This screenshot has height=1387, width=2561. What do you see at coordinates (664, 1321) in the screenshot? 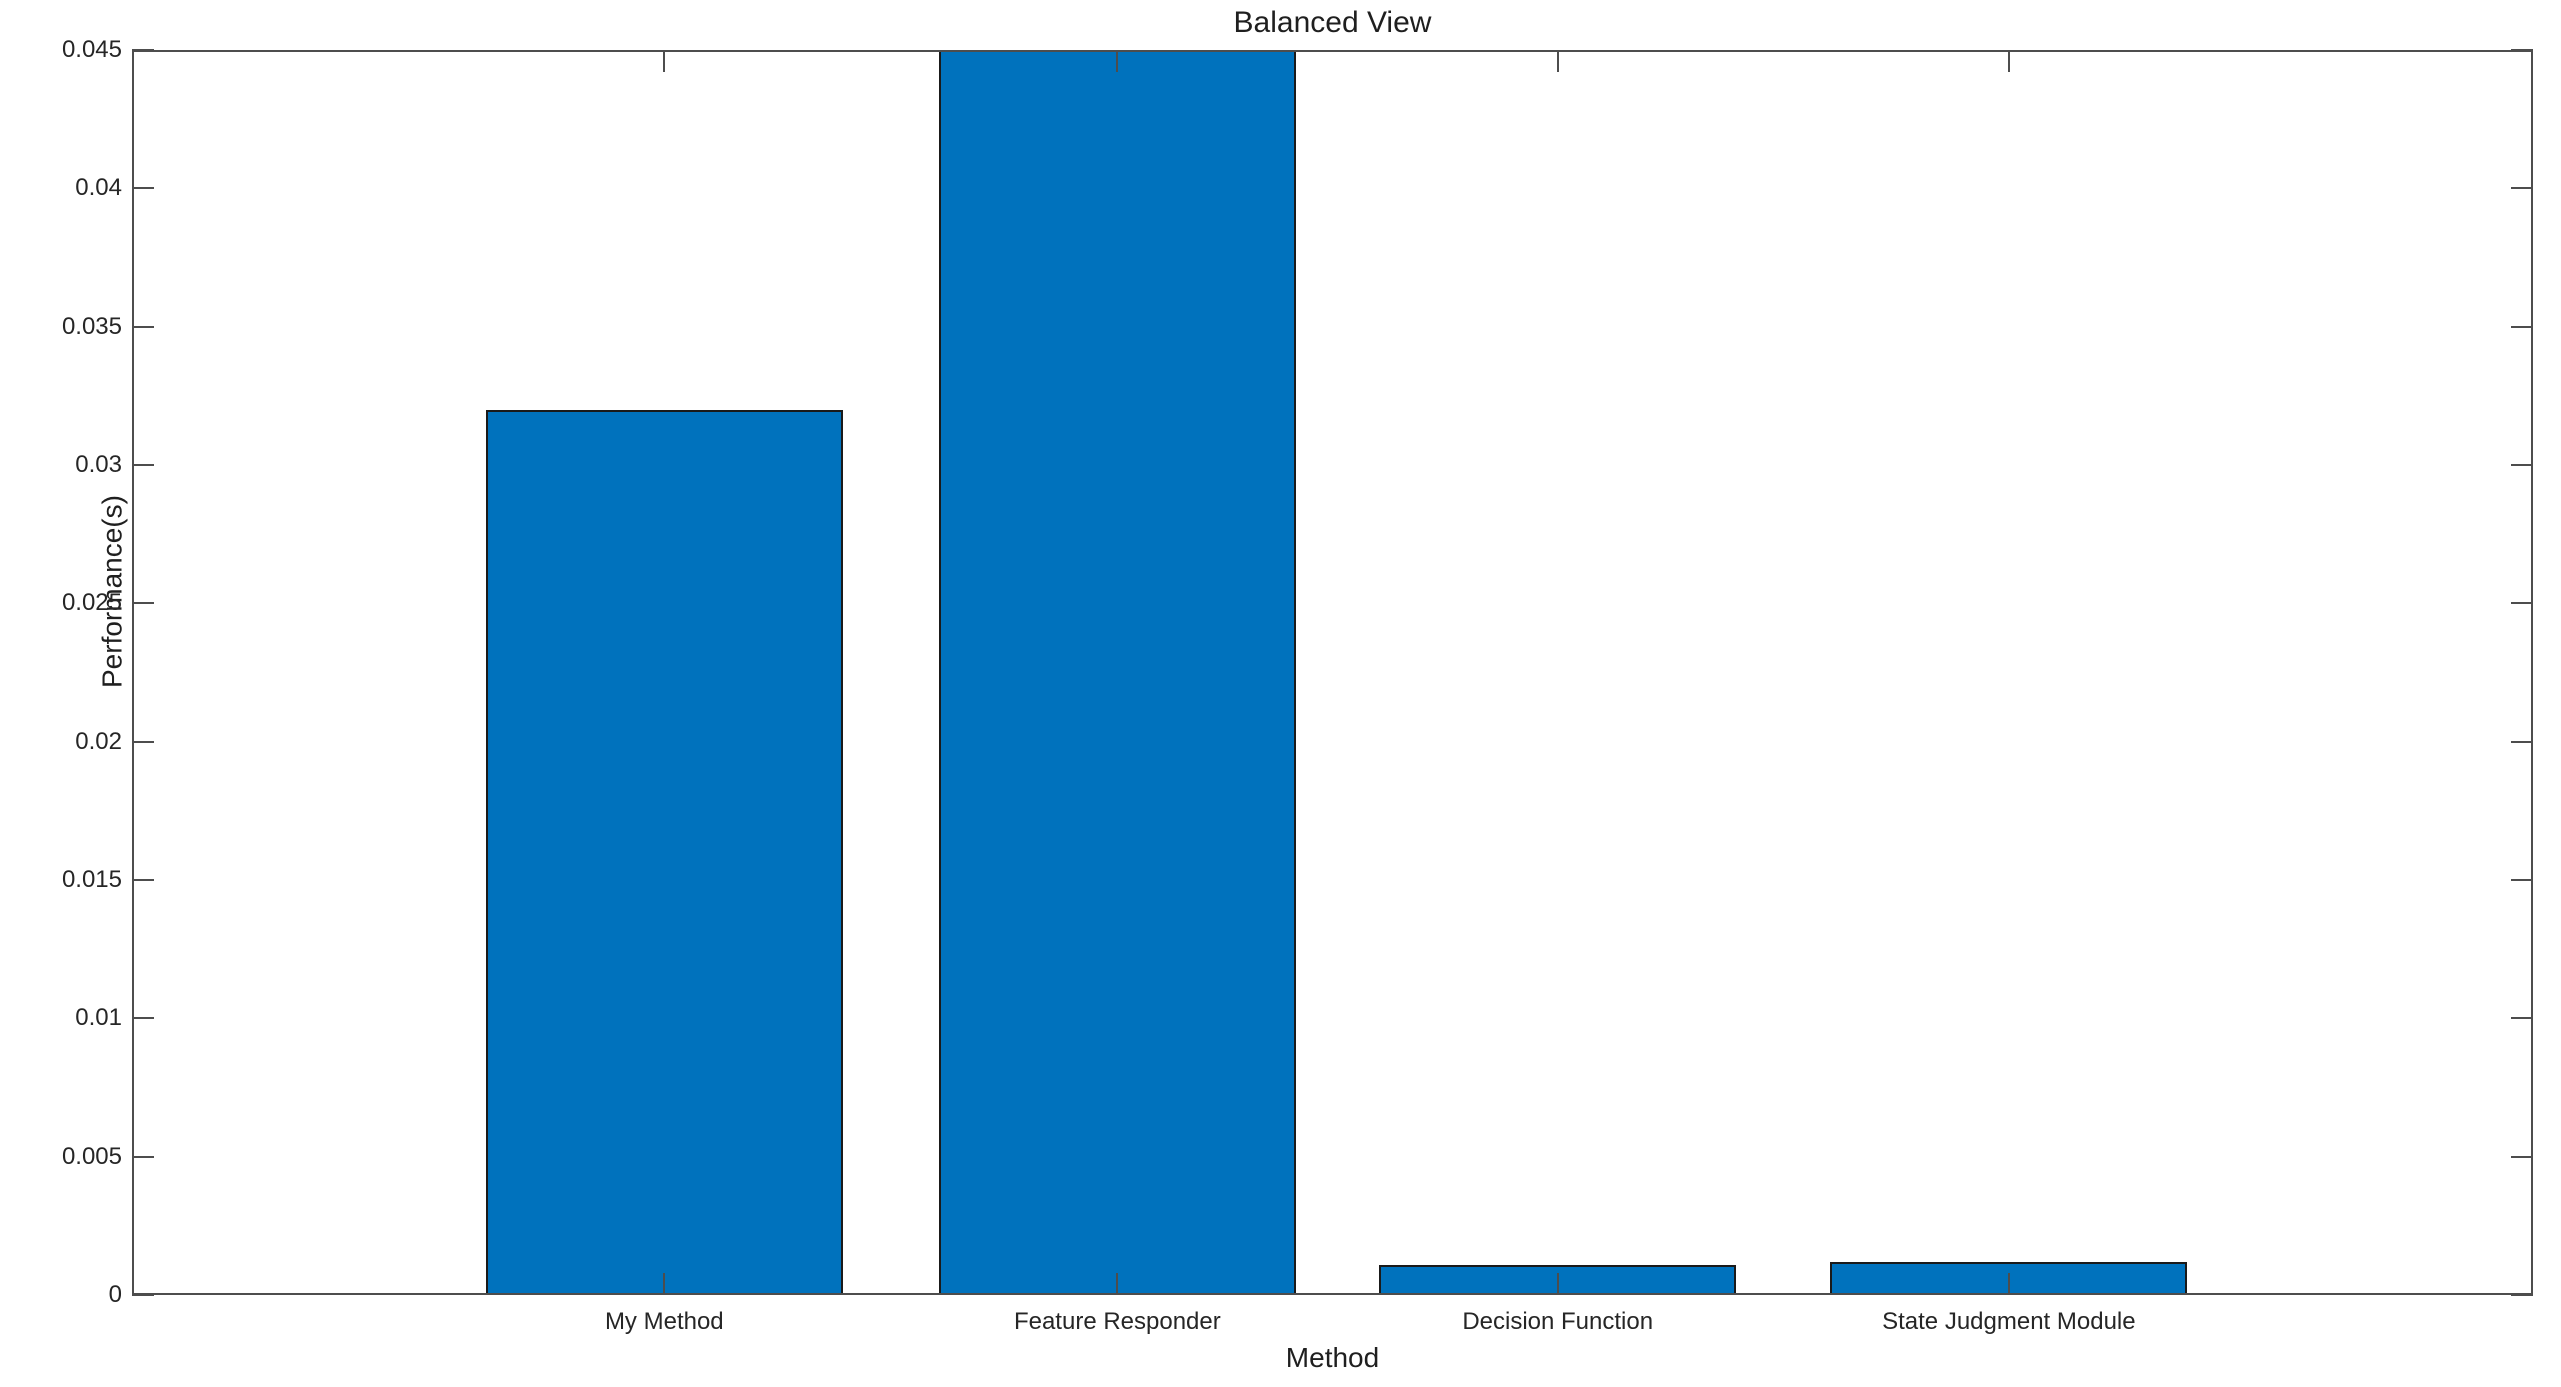
I see `x-tick-label: My Method` at bounding box center [664, 1321].